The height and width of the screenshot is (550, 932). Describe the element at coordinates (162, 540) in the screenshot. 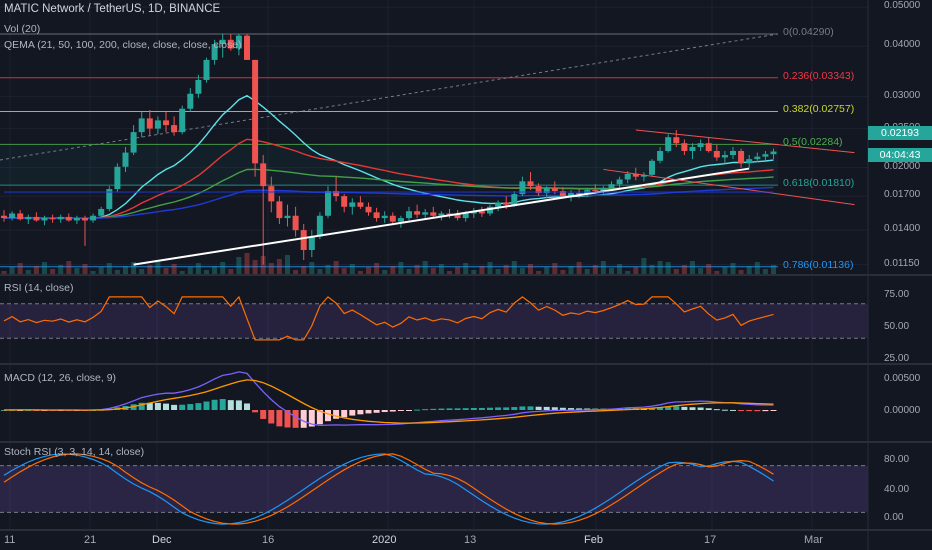

I see `time-axis-label: Dec` at that location.